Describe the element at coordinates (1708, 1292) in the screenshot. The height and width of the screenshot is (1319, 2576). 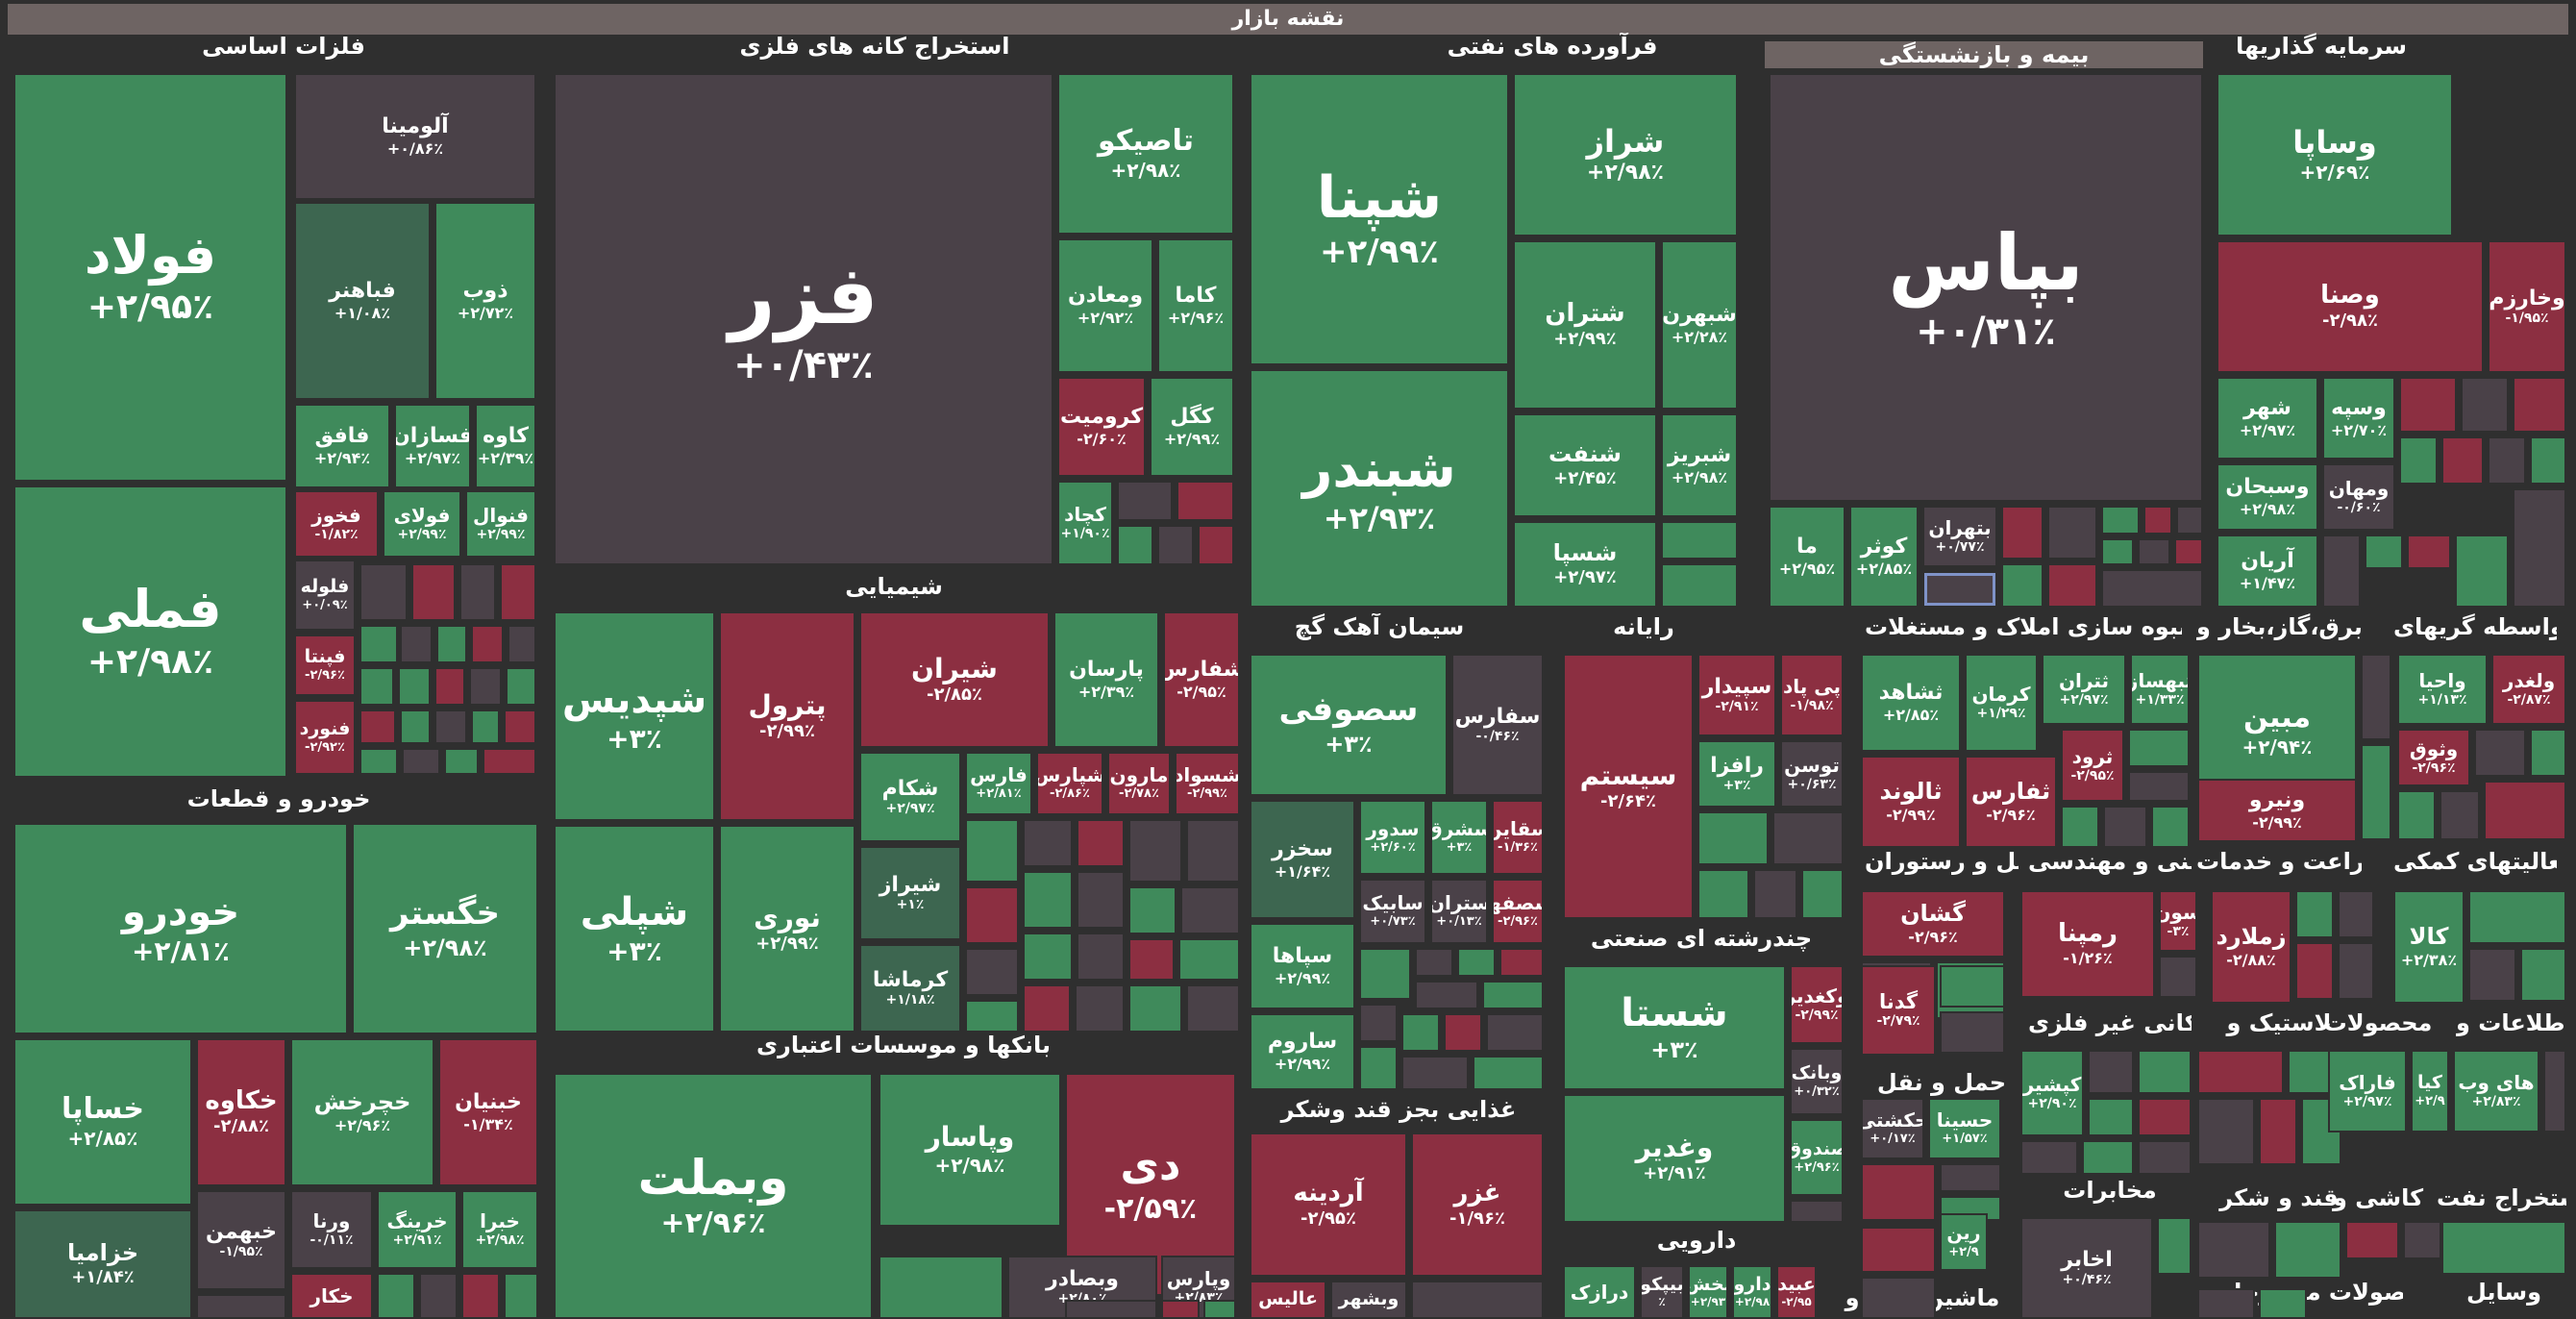
I see `stock-tile: بخش+۲/۹۳` at that location.